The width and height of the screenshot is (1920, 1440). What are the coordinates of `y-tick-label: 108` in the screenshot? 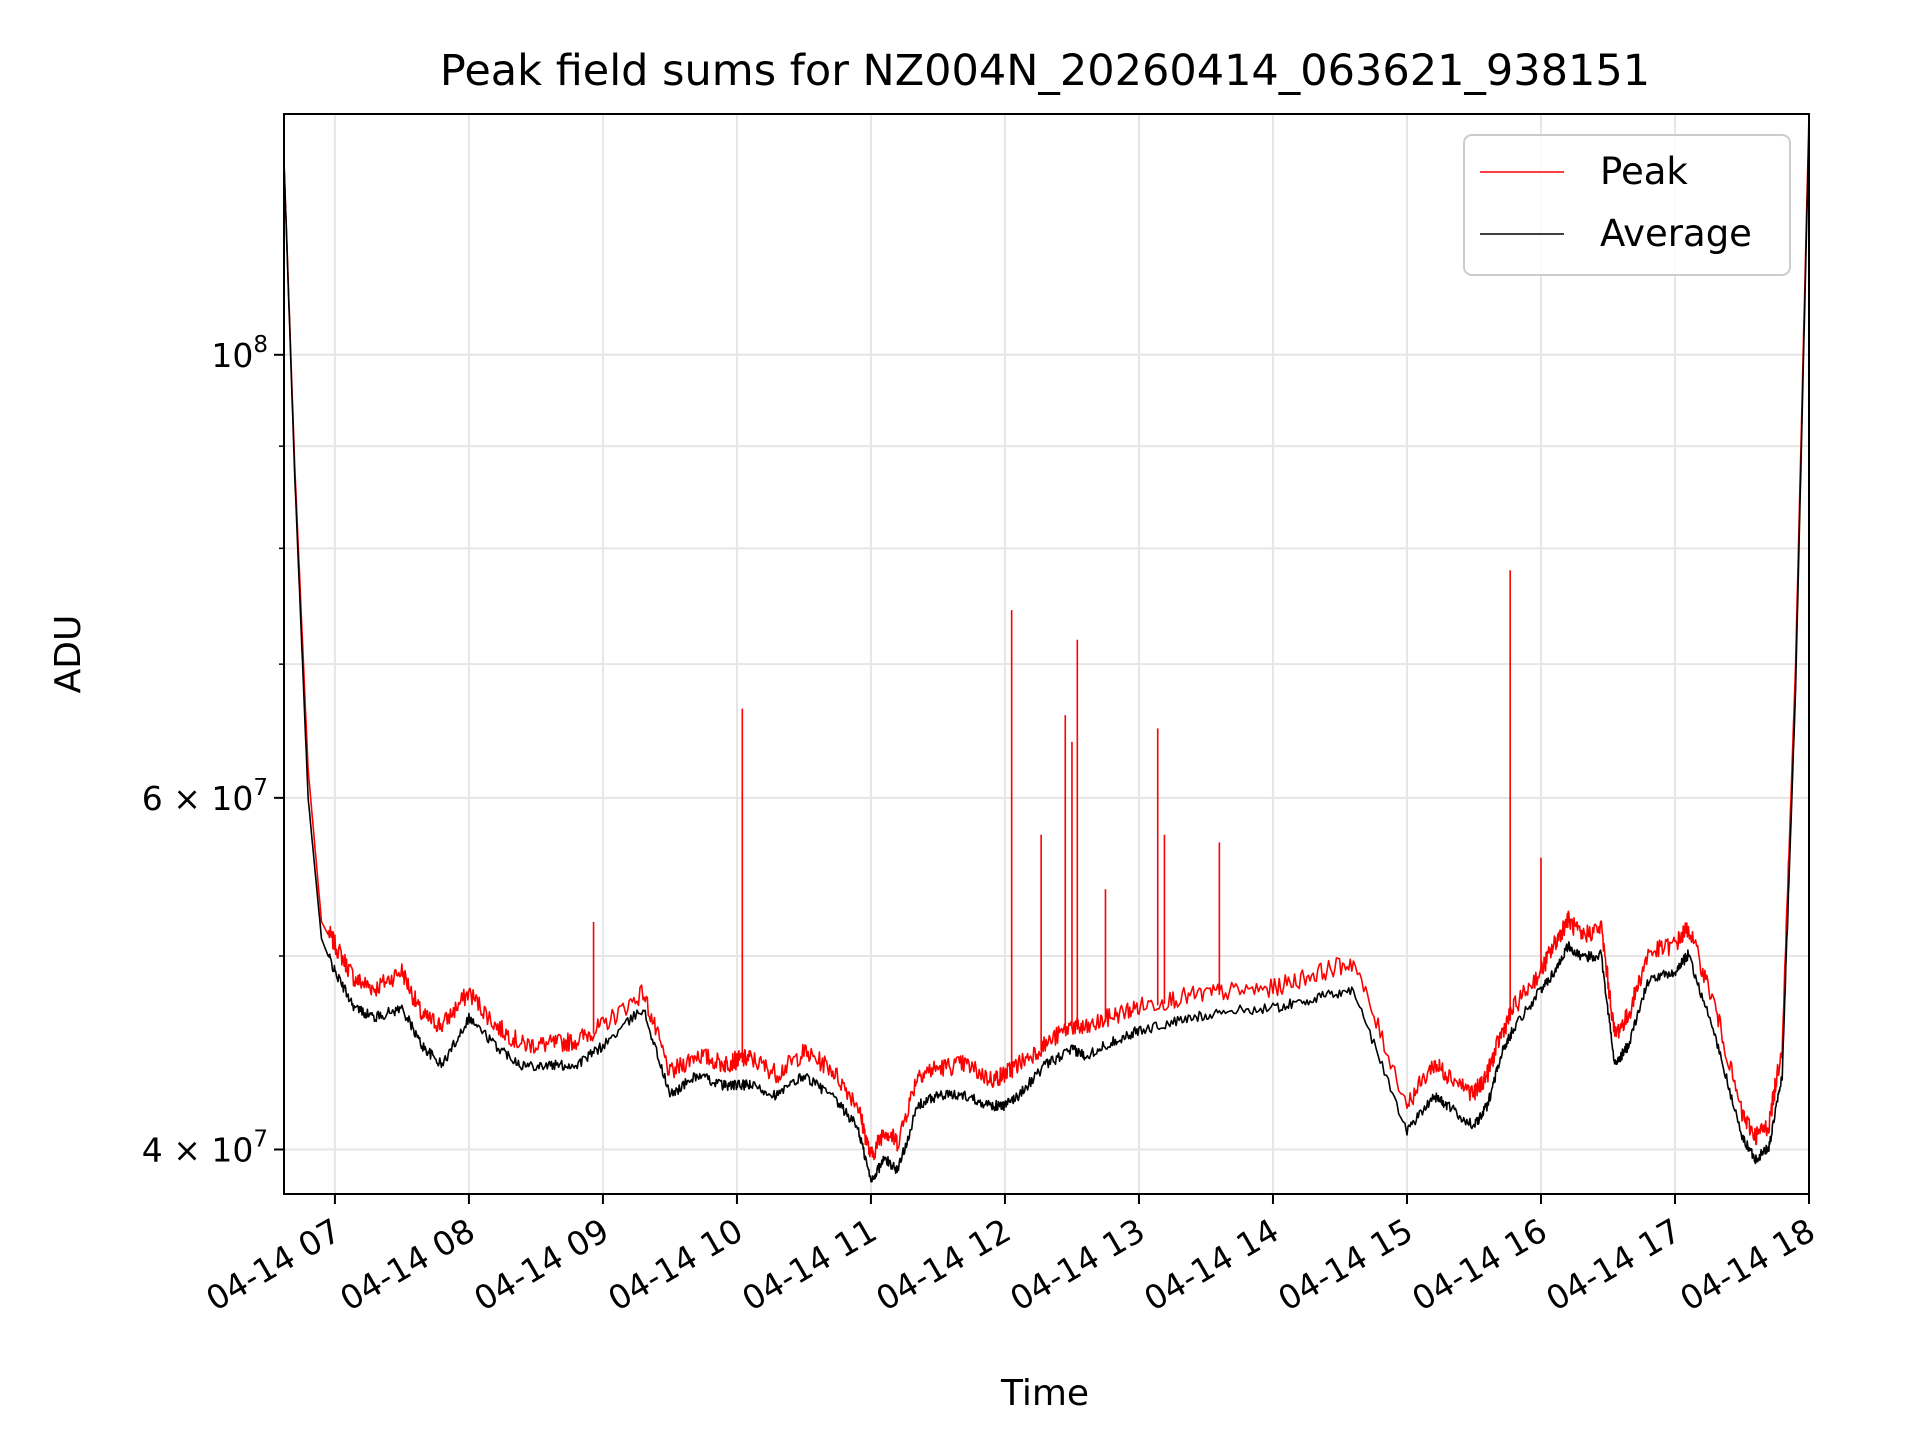 It's located at (239, 353).